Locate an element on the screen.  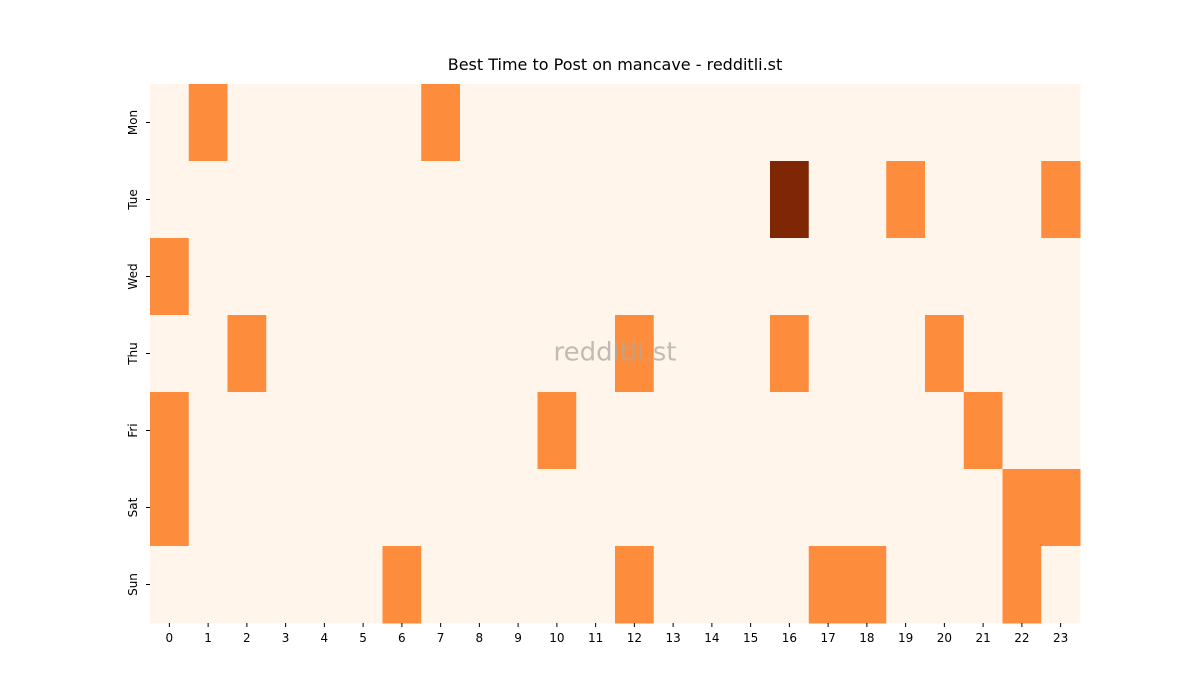
y-tick-label: Wed is located at coordinates (133, 276).